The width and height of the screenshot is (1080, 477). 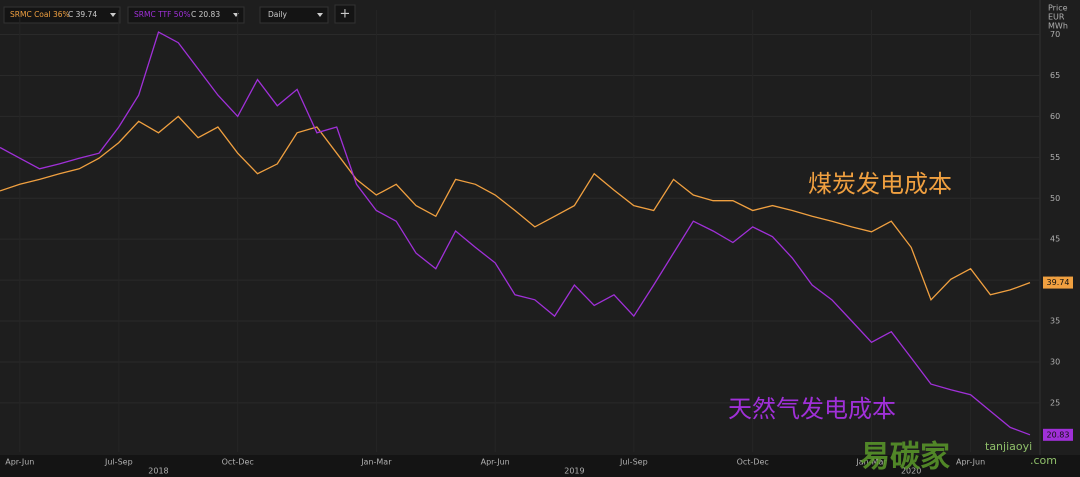 What do you see at coordinates (911, 471) in the screenshot?
I see `year-label: 2020` at bounding box center [911, 471].